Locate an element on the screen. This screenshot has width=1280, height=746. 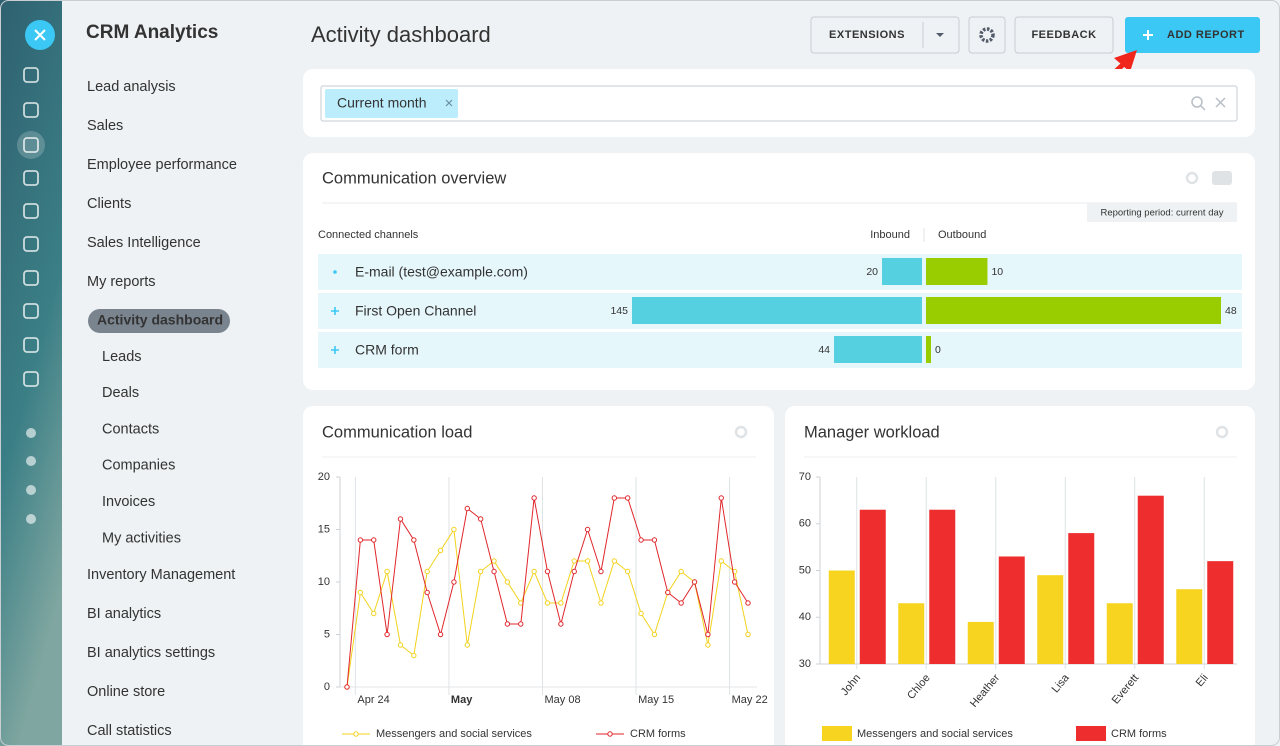
feedback-button is located at coordinates (1064, 35).